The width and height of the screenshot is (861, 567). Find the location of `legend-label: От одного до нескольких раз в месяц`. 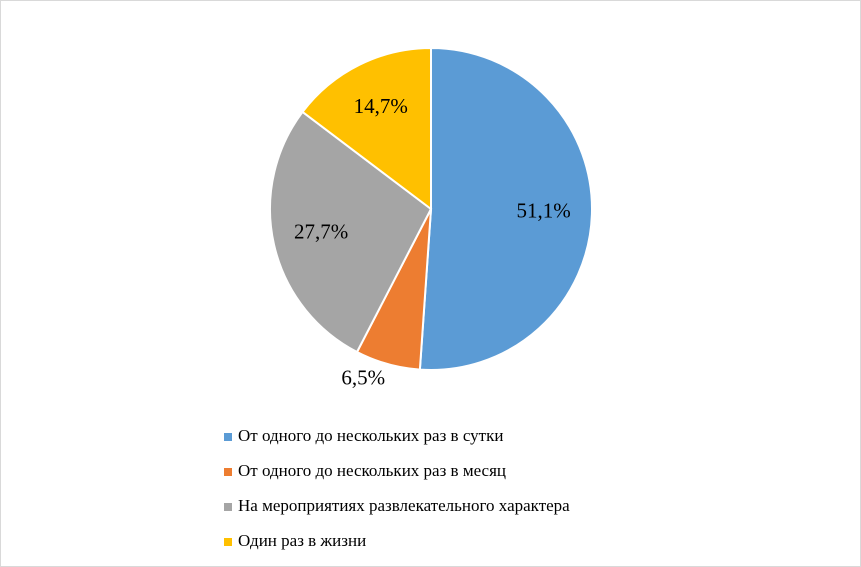

legend-label: От одного до нескольких раз в месяц is located at coordinates (372, 470).